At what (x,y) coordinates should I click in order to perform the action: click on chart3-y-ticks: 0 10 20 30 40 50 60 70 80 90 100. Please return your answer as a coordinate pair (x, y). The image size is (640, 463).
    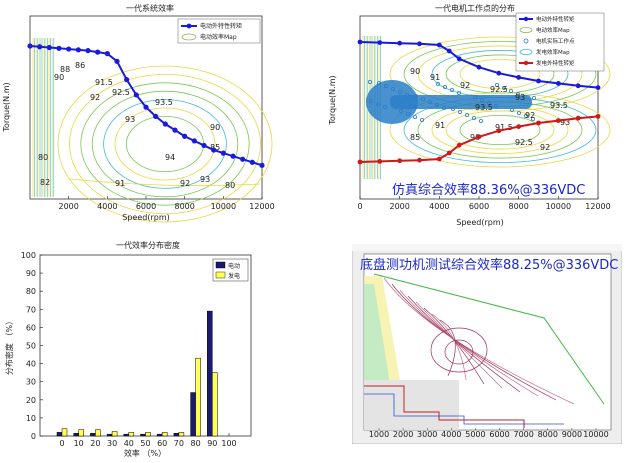
    Looking at the image, I should click on (32, 346).